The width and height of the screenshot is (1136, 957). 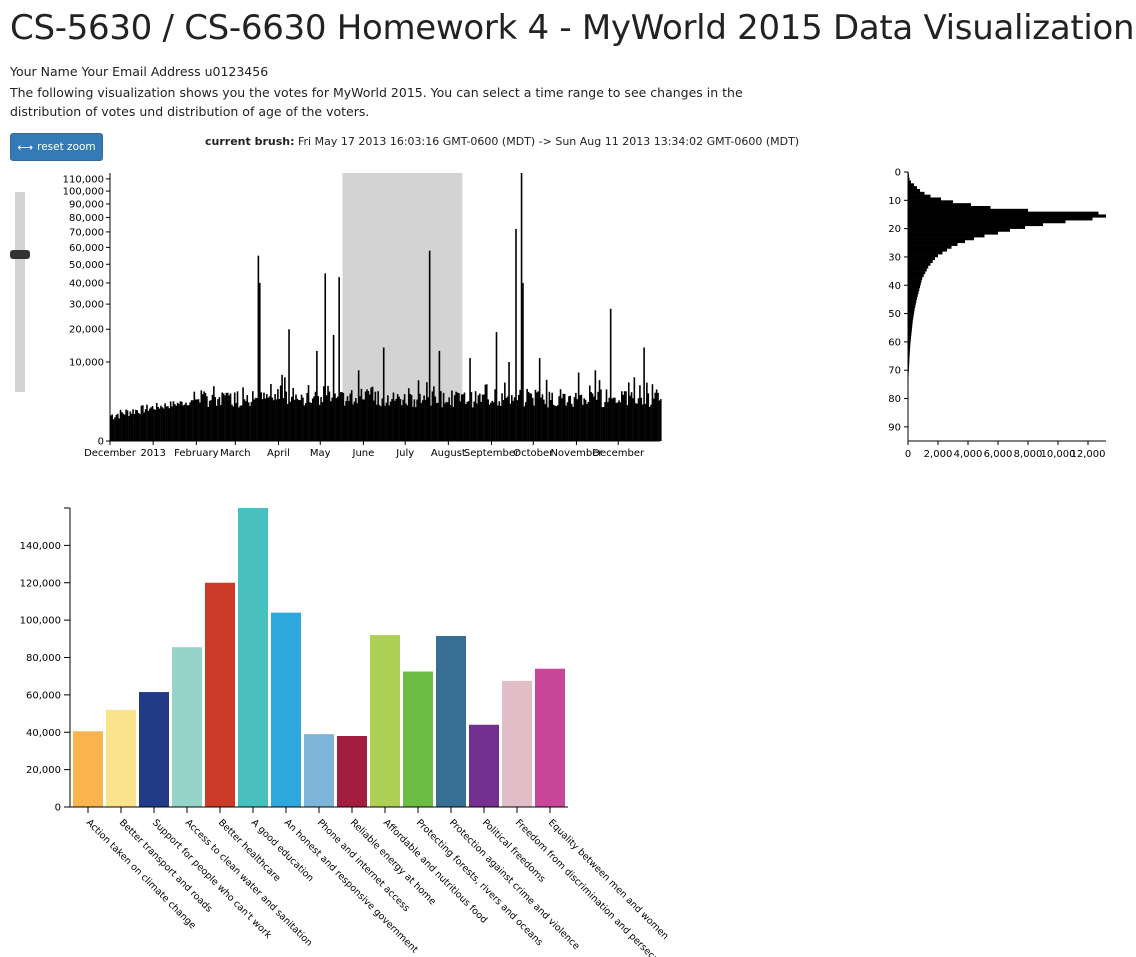 What do you see at coordinates (898, 304) in the screenshot?
I see `age-y-axis: 0 10 20 30 40 50 60 70 80 90` at bounding box center [898, 304].